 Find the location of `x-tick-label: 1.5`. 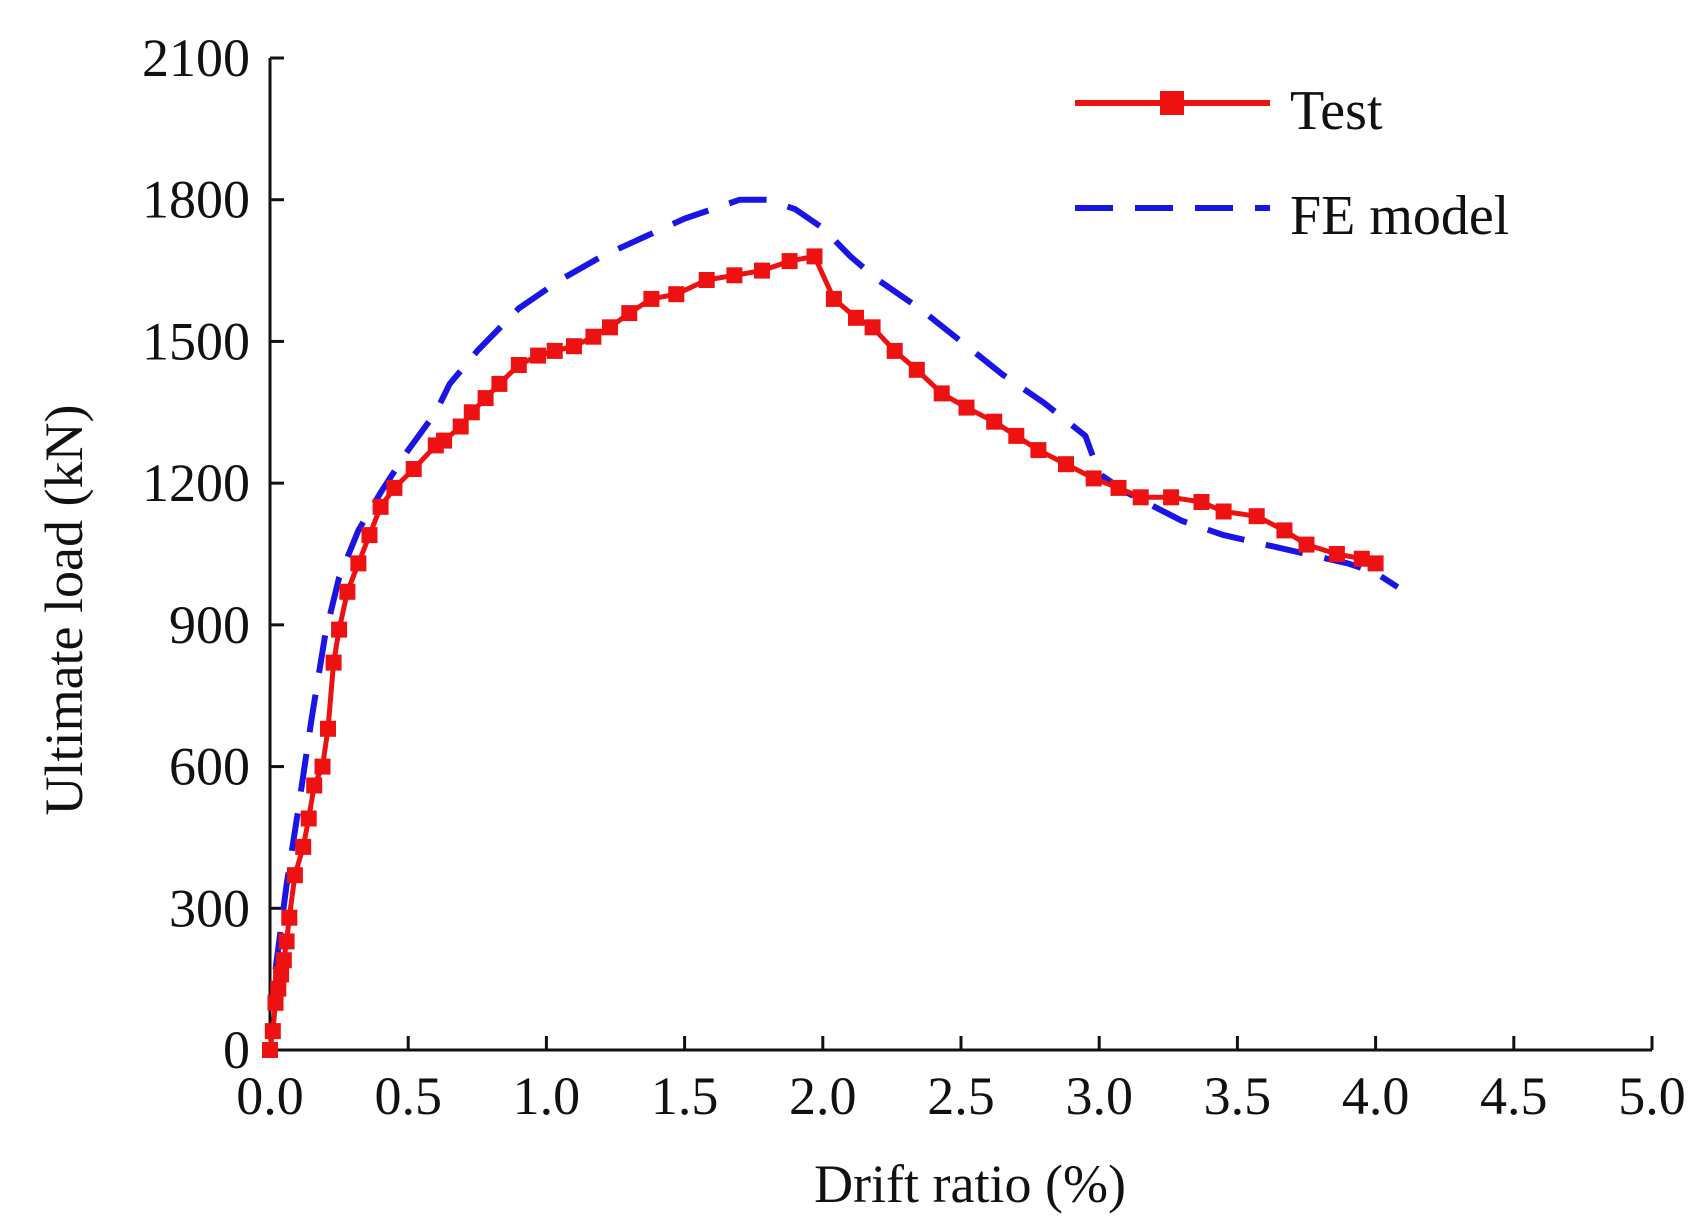

x-tick-label: 1.5 is located at coordinates (685, 1096).